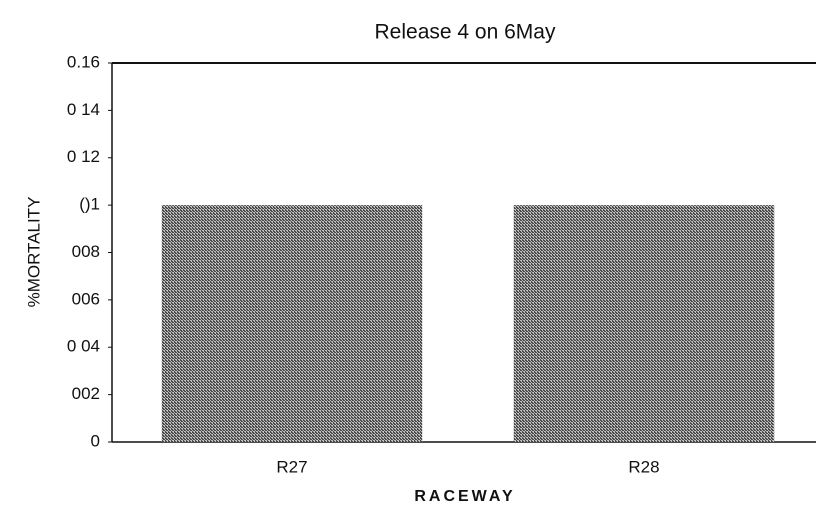 This screenshot has height=513, width=819. What do you see at coordinates (83, 346) in the screenshot?
I see `y-tick-label: 0 04` at bounding box center [83, 346].